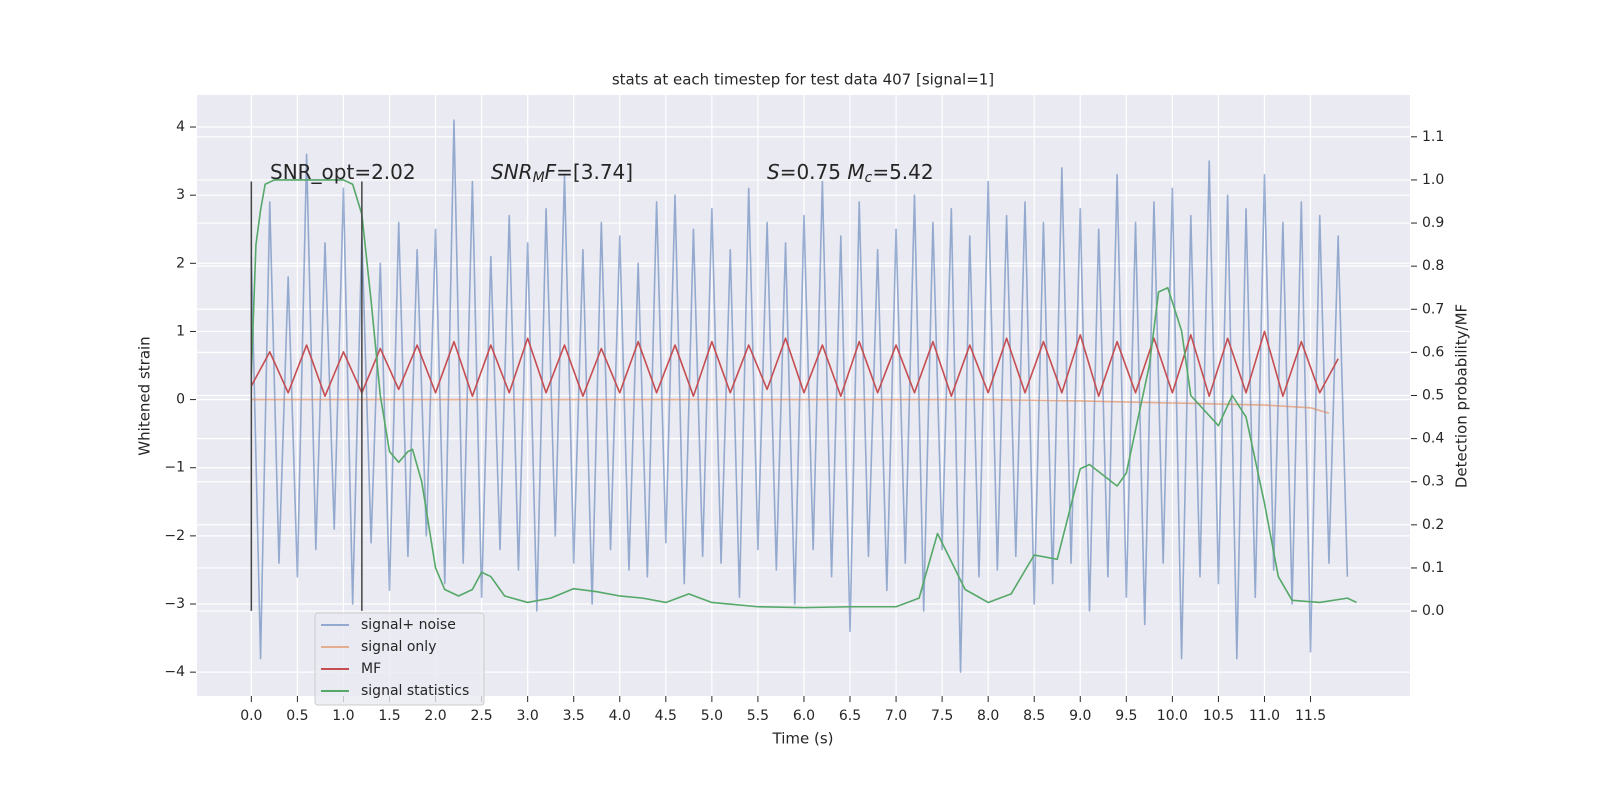 This screenshot has width=1600, height=800. Describe the element at coordinates (174, 536) in the screenshot. I see `y-tick-label: −2` at that location.